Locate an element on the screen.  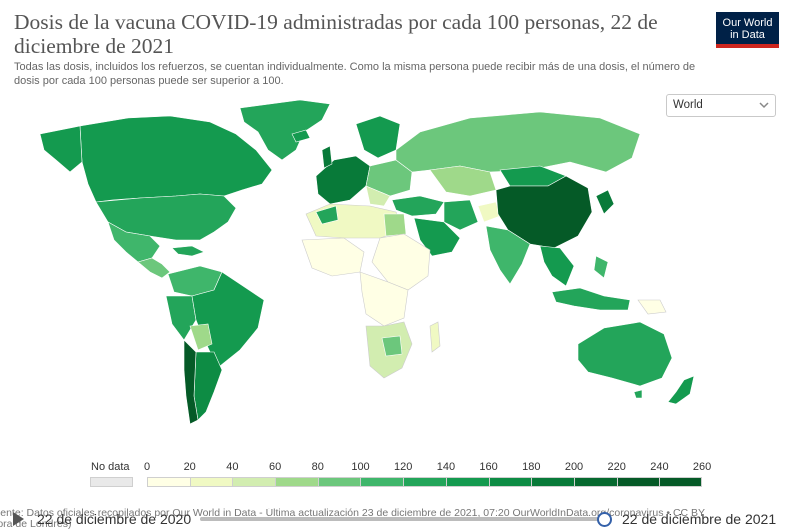
region-select-value: World is located at coordinates (688, 105).